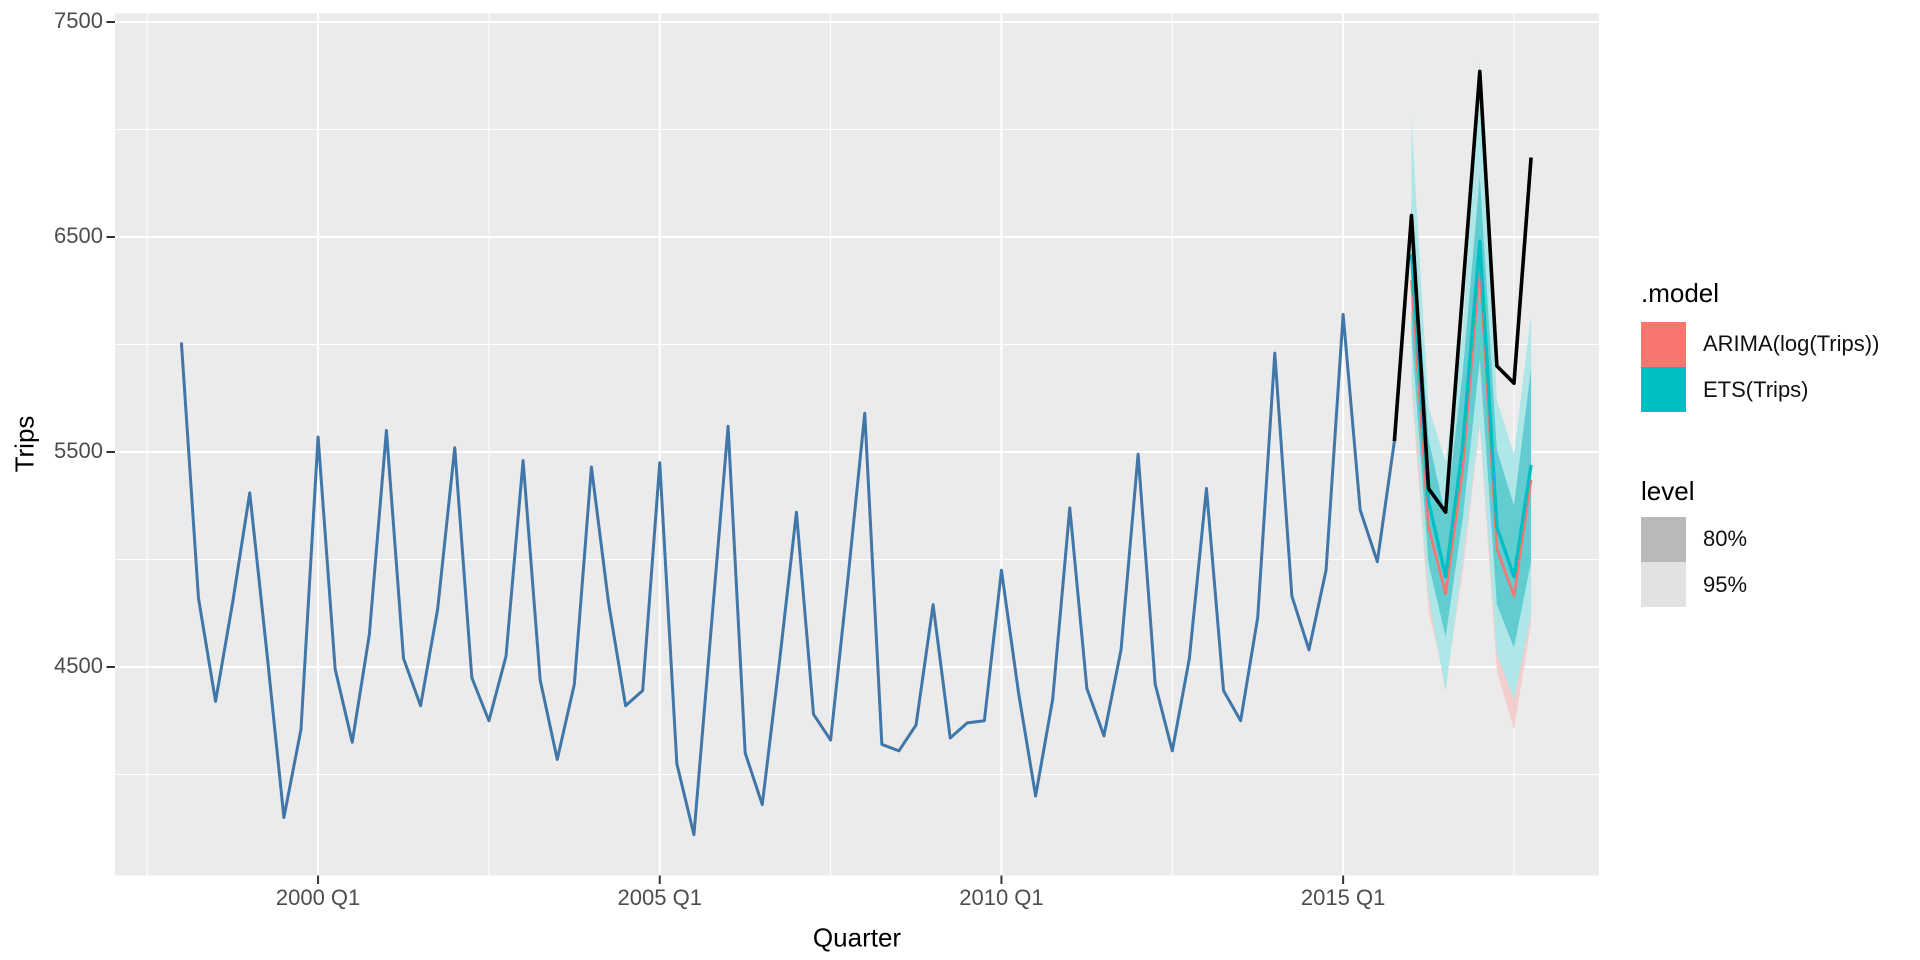 The image size is (1920, 960). What do you see at coordinates (1663, 389) in the screenshot?
I see `legend-swatch-ets` at bounding box center [1663, 389].